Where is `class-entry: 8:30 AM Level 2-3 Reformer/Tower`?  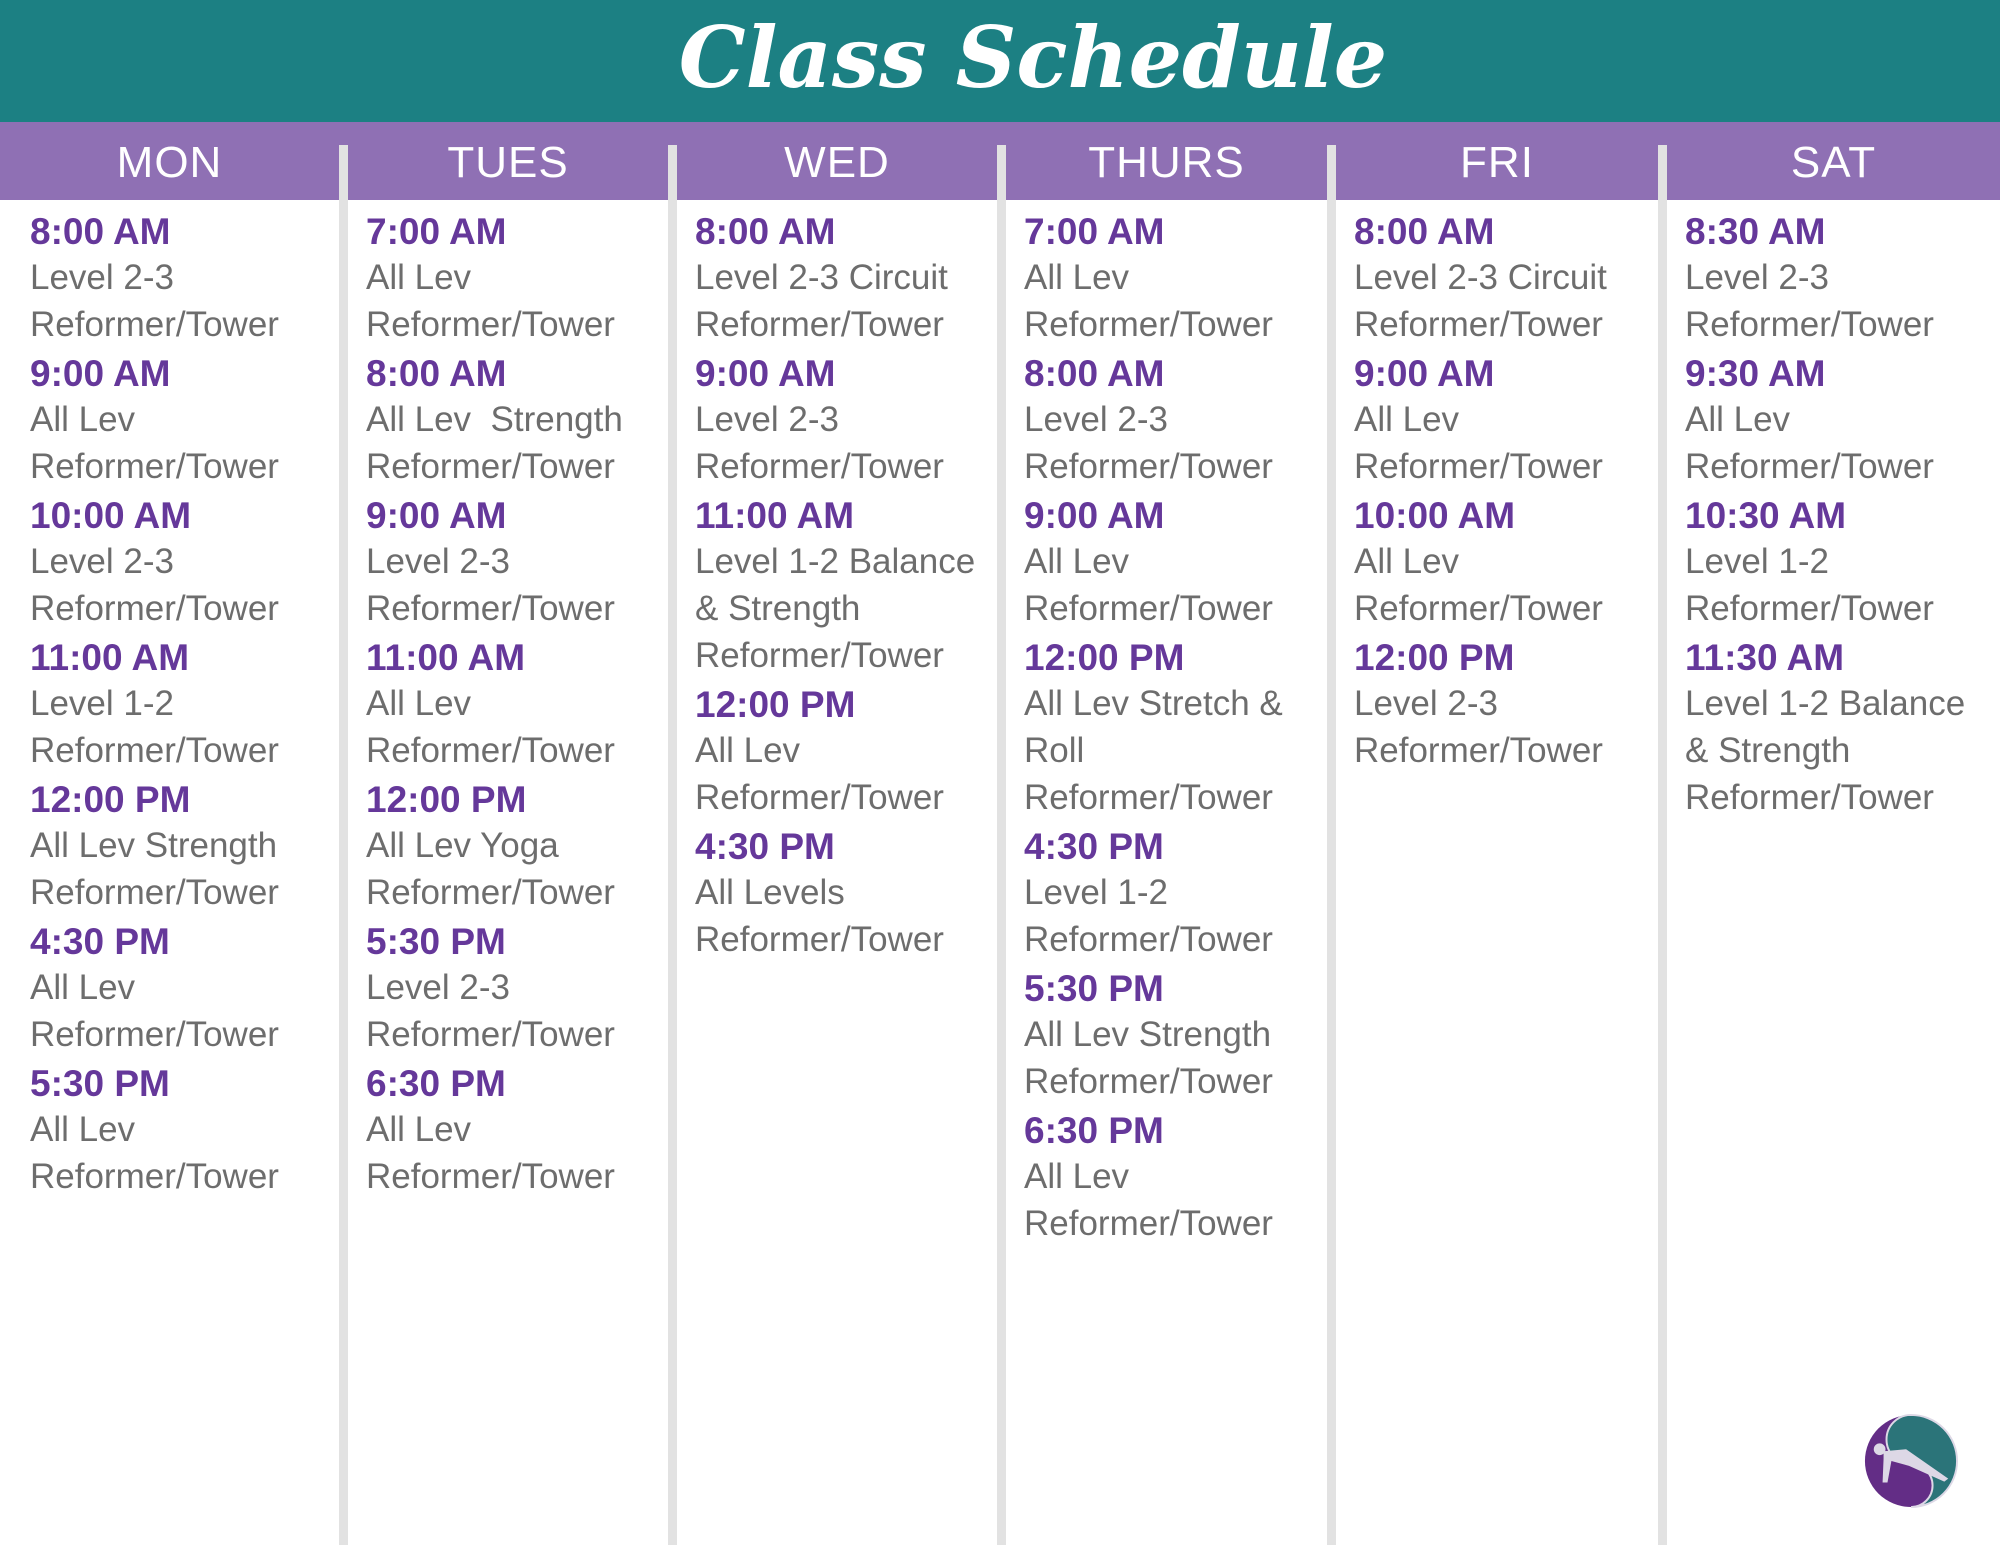
class-entry: 8:30 AM Level 2-3 Reformer/Tower is located at coordinates (1842, 279).